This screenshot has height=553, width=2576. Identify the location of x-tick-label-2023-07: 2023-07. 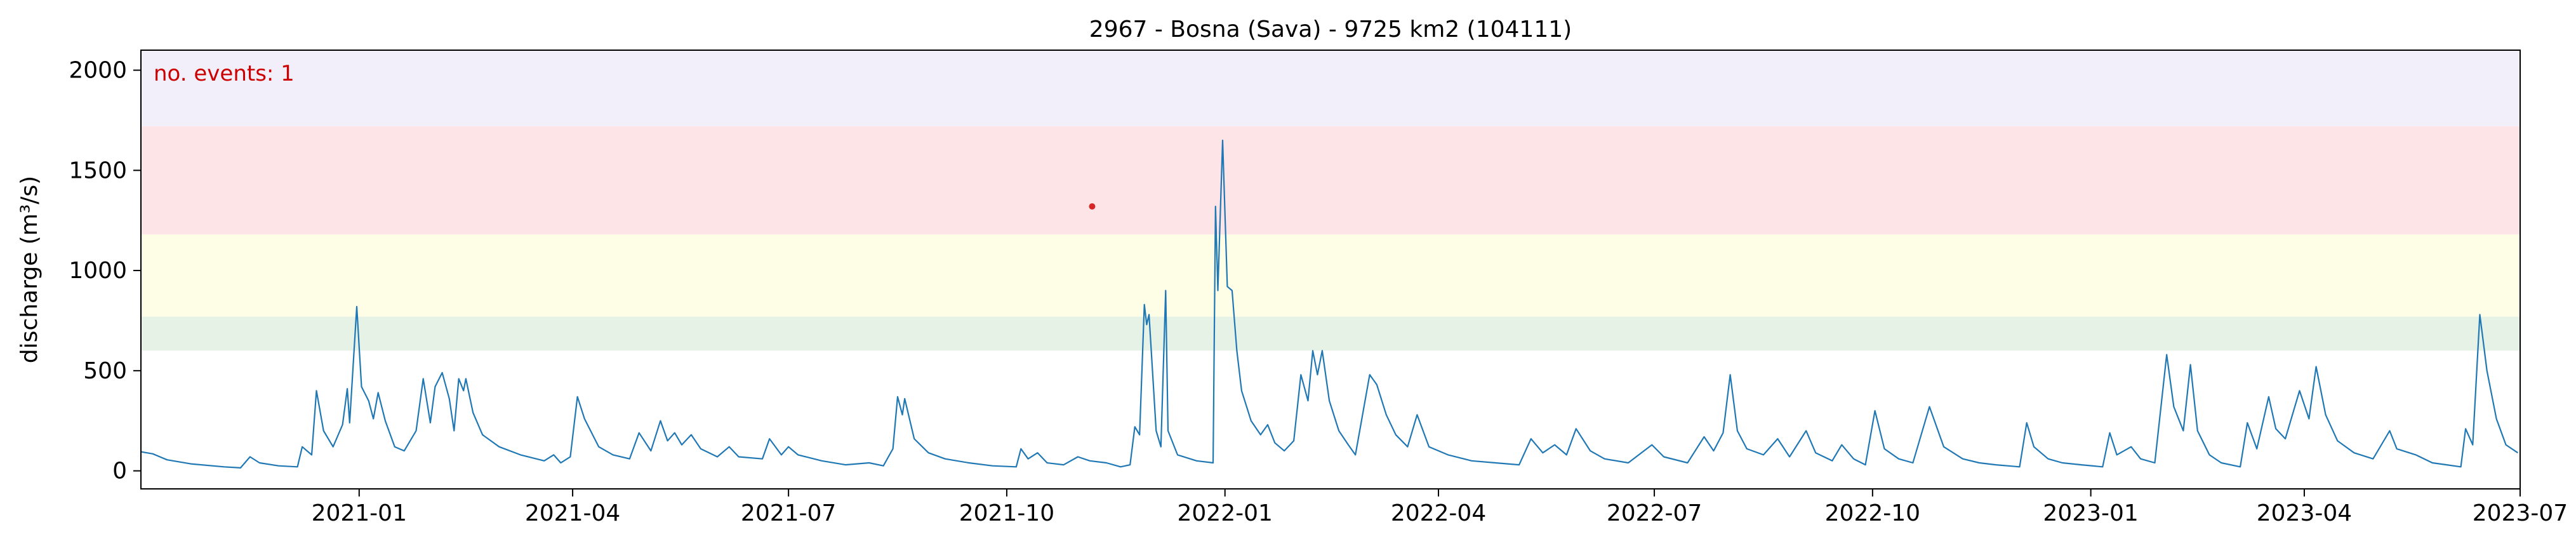
(2520, 513).